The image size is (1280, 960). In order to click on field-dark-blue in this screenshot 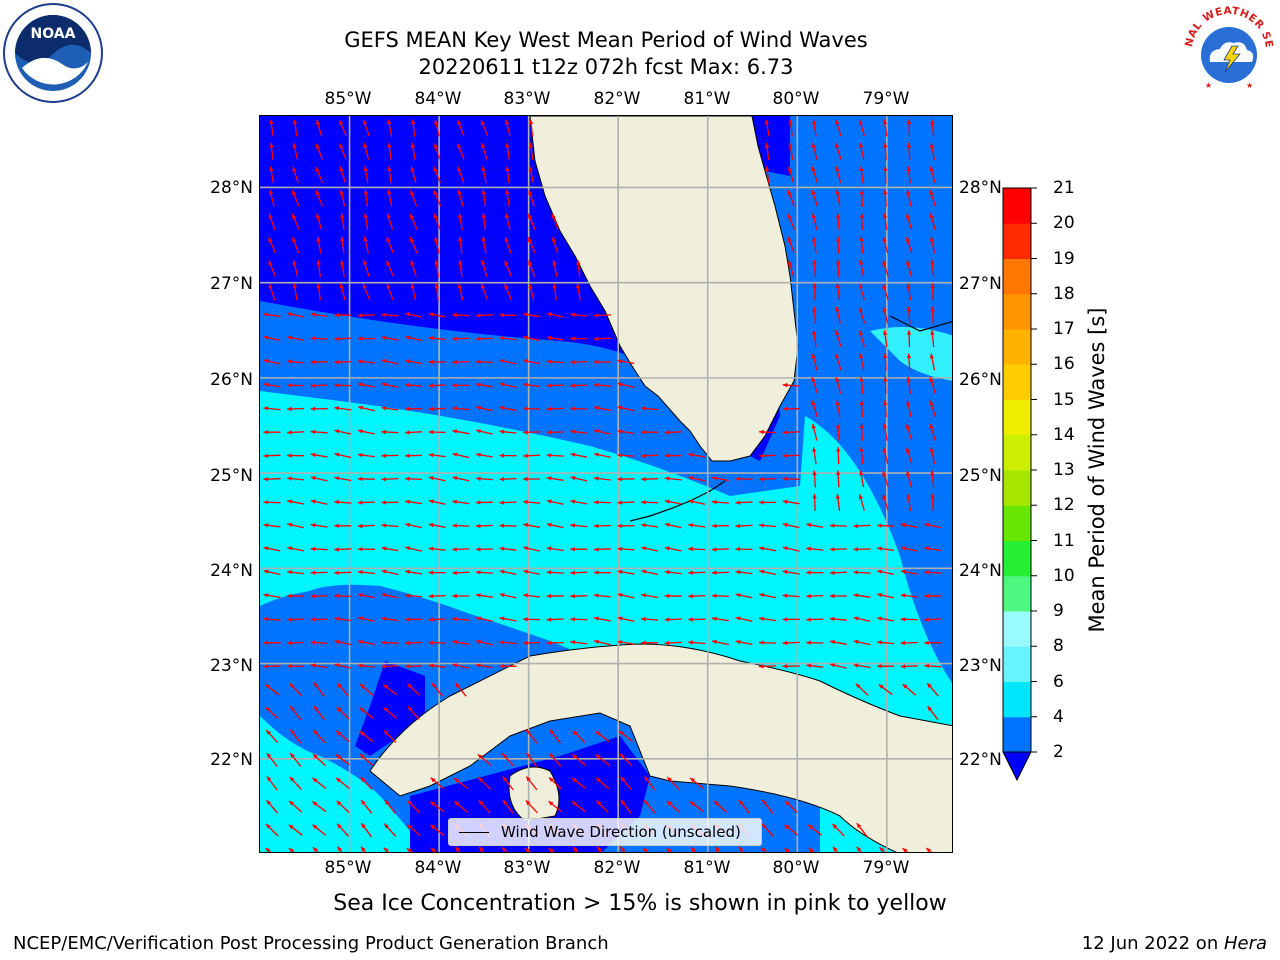, I will do `click(770, 146)`.